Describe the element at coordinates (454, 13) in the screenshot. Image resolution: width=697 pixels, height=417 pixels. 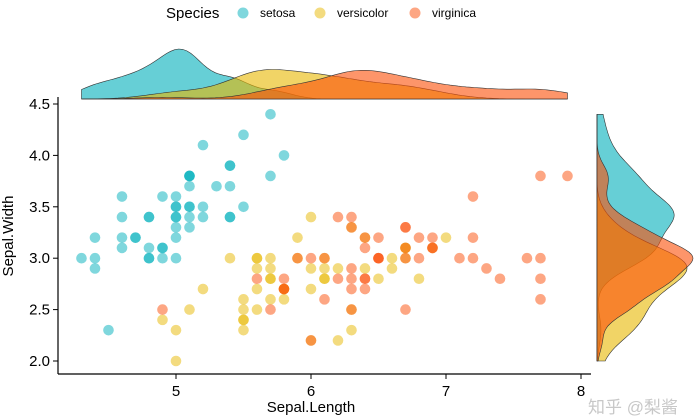
I see `legend-label-virginica: virginica` at that location.